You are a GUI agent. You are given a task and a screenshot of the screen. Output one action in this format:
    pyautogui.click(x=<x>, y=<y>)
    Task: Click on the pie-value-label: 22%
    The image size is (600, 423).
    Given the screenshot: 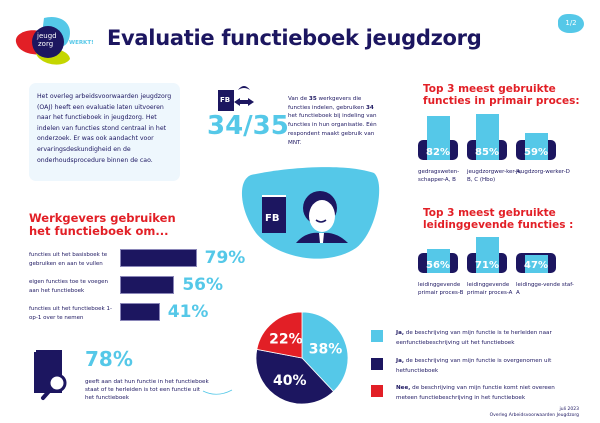 What is the action you would take?
    pyautogui.click(x=286, y=340)
    